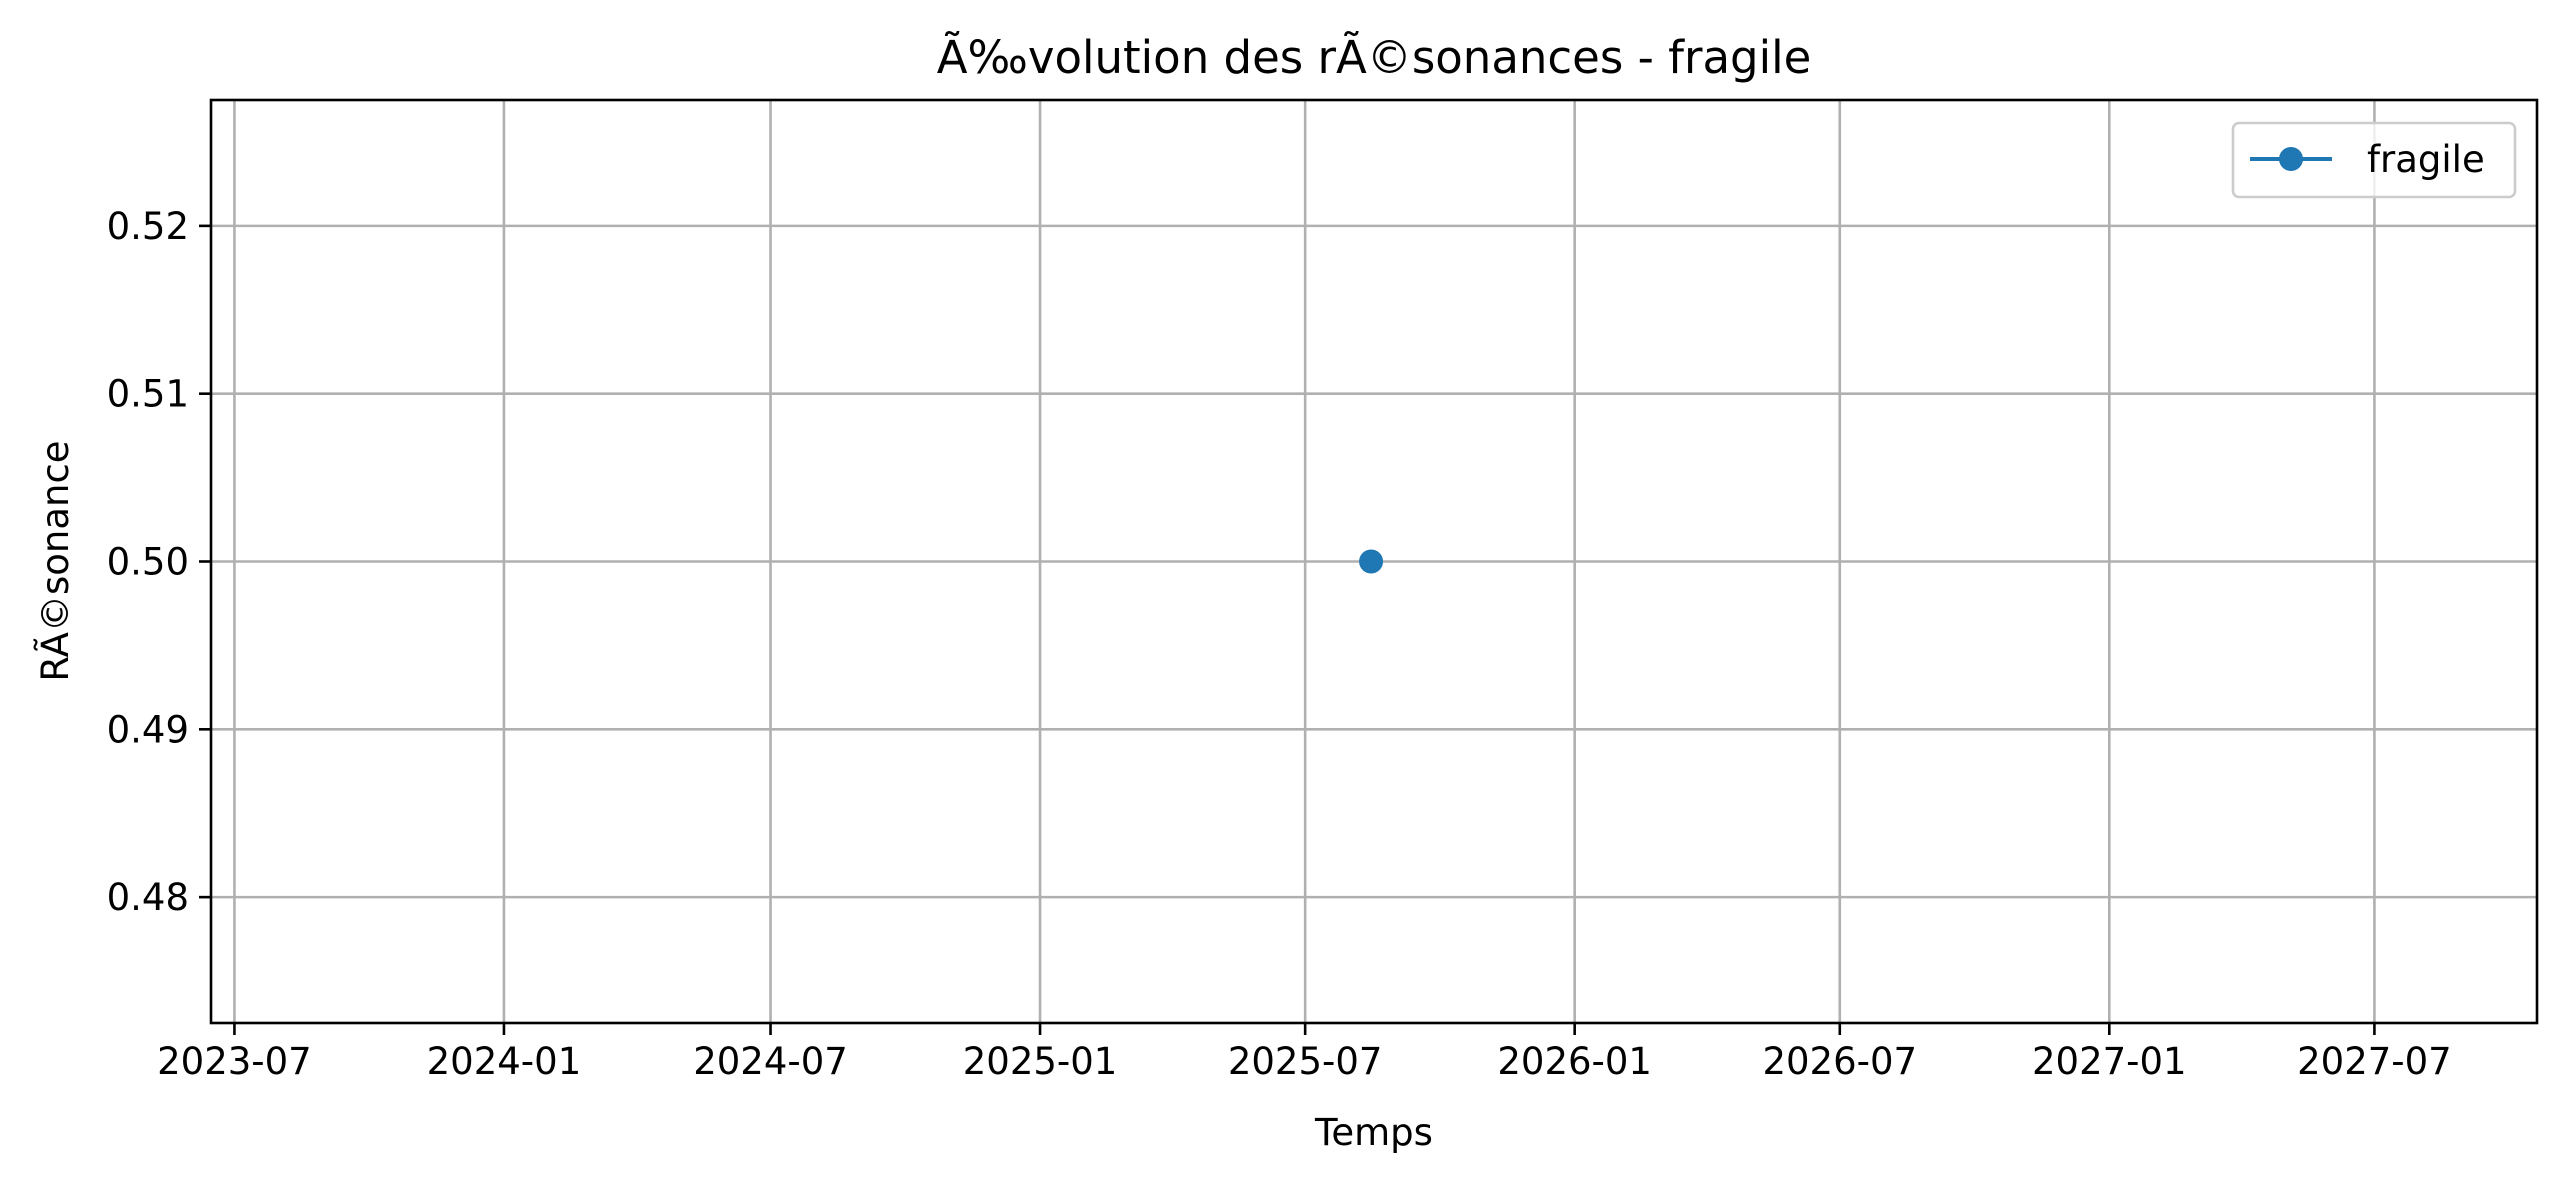 Image resolution: width=2565 pixels, height=1184 pixels. I want to click on chart-title: Ã‰volution des rÃ©sonances - fragile, so click(1374, 57).